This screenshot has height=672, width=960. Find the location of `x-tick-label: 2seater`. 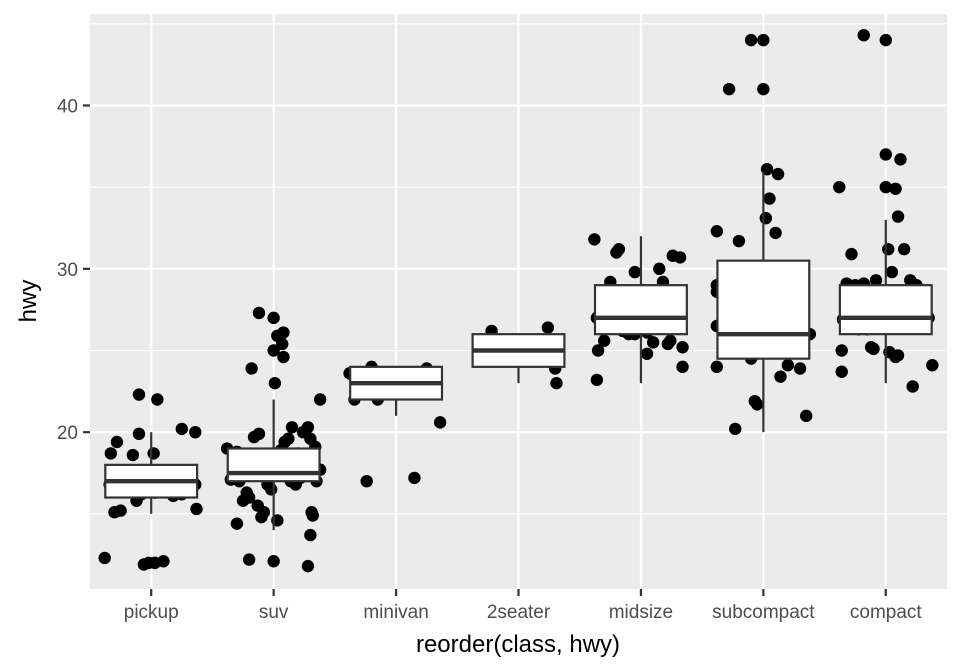

x-tick-label: 2seater is located at coordinates (519, 612).